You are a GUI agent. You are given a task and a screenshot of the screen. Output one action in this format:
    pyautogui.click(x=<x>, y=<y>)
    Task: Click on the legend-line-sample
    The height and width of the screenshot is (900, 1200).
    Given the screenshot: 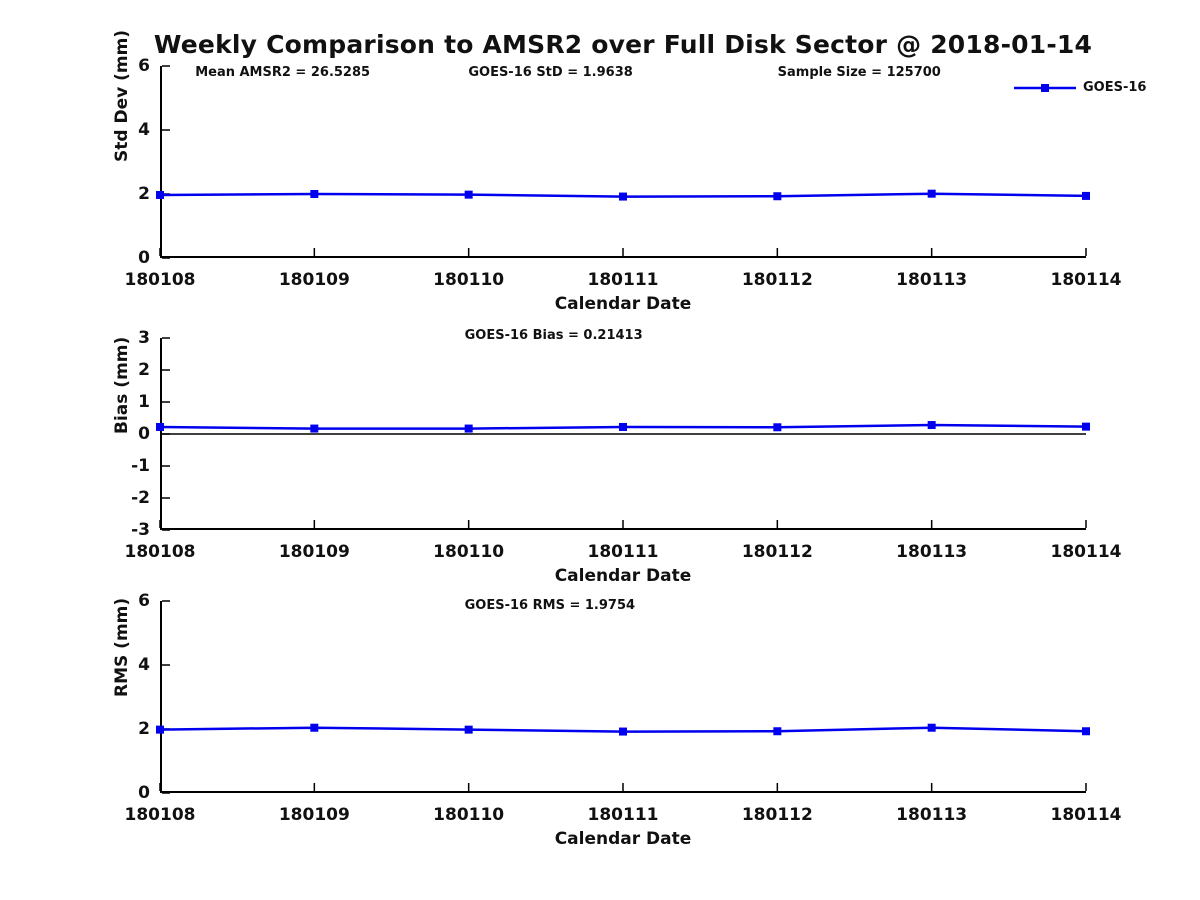 What is the action you would take?
    pyautogui.click(x=1045, y=87)
    